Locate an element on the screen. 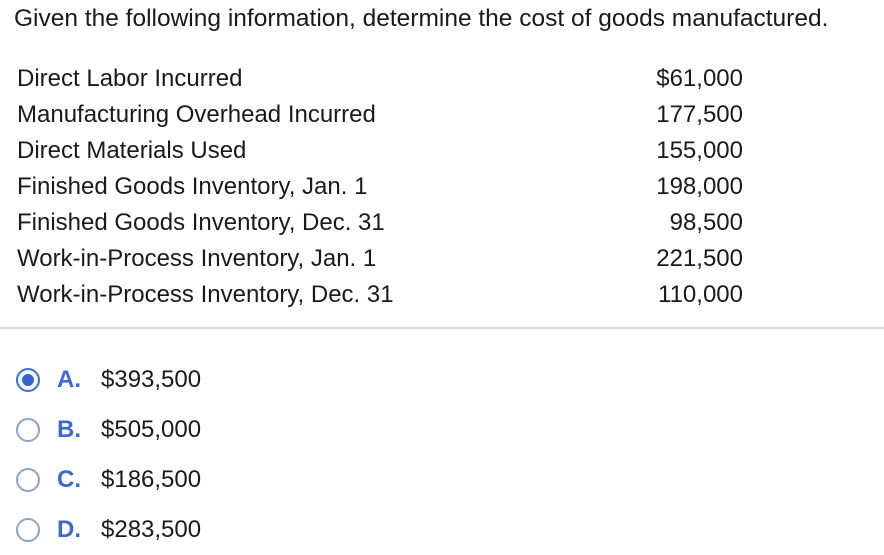 Image resolution: width=884 pixels, height=555 pixels. option-letter: A. is located at coordinates (69, 379).